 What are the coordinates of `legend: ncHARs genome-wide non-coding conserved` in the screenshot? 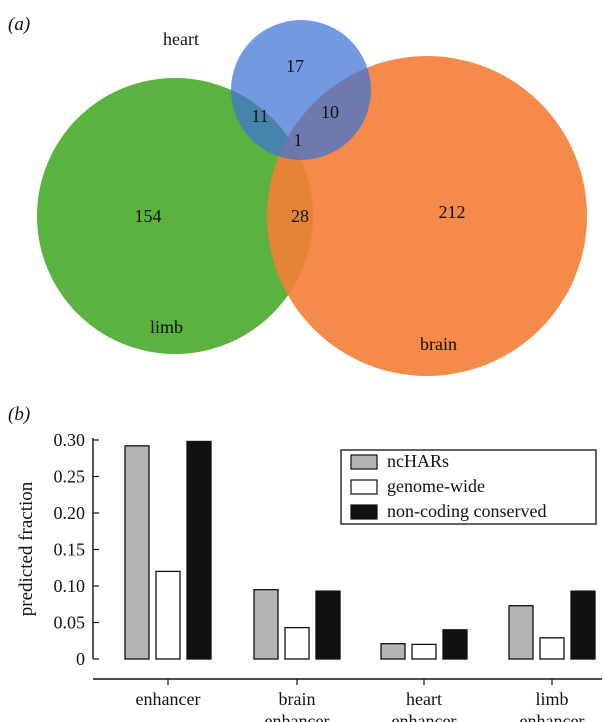 It's located at (468, 487).